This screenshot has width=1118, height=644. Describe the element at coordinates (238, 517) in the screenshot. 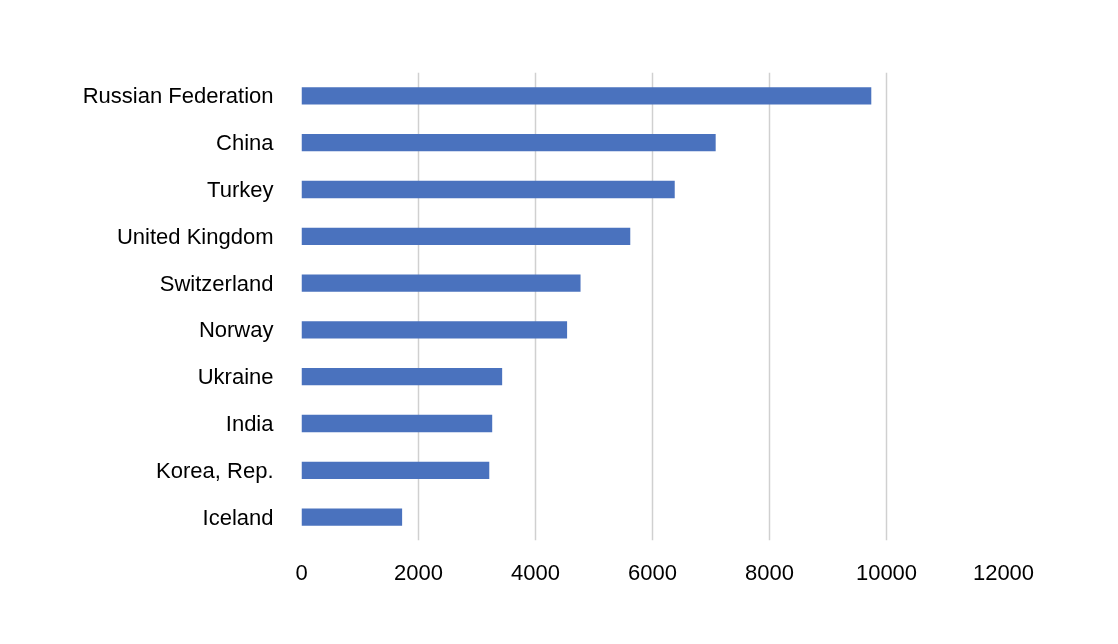

I see `y-tick-label: Iceland` at that location.